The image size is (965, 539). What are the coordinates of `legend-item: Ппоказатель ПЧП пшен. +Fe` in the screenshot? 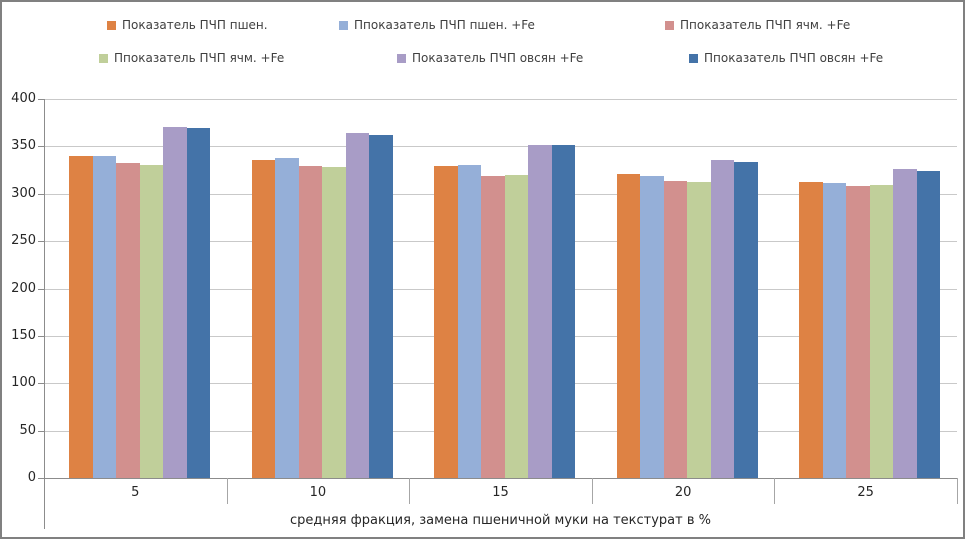 It's located at (437, 25).